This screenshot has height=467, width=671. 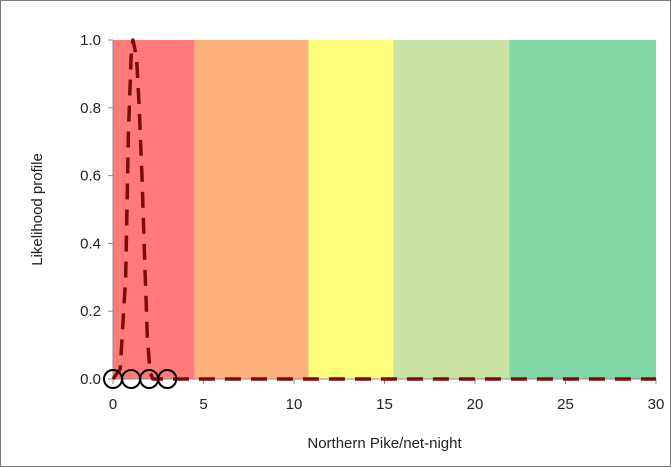 I want to click on y-tick-label-0: 0.0, so click(x=90, y=379).